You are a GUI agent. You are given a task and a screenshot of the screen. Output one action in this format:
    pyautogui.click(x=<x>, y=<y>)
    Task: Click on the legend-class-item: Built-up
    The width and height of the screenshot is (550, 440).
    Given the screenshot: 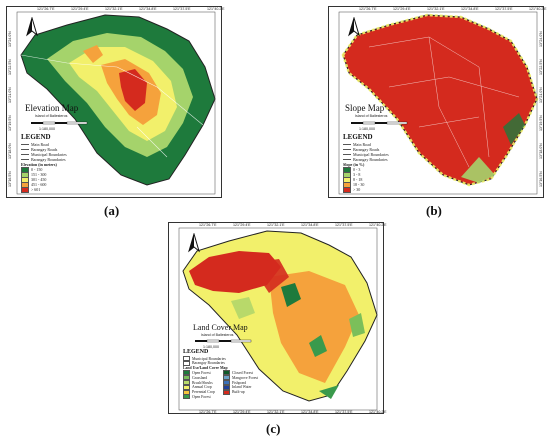 What is the action you would take?
    pyautogui.click(x=234, y=392)
    